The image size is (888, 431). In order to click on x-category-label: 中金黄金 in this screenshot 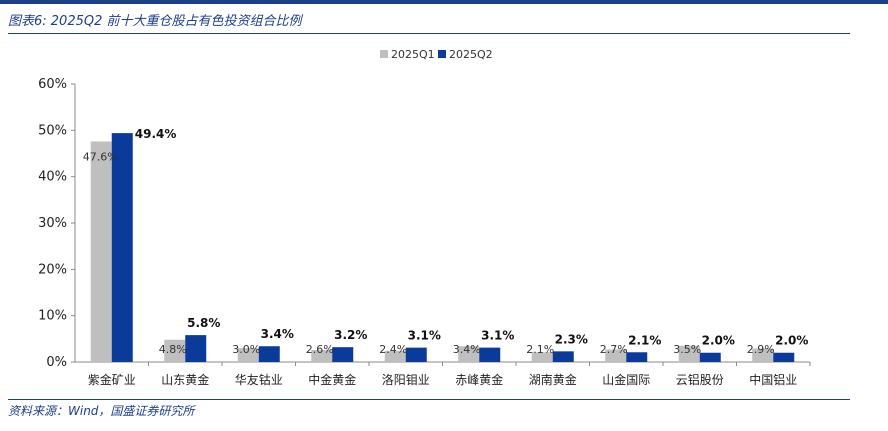, I will do `click(332, 379)`.